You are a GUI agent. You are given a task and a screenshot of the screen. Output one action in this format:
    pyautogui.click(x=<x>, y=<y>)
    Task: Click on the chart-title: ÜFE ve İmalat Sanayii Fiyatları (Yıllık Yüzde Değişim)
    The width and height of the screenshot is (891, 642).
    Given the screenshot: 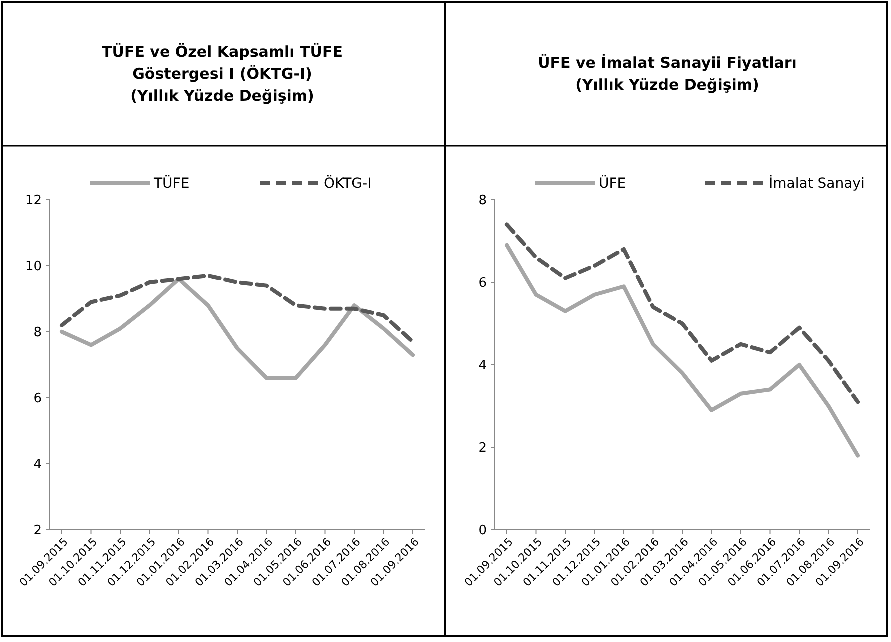 What is the action you would take?
    pyautogui.click(x=667, y=74)
    